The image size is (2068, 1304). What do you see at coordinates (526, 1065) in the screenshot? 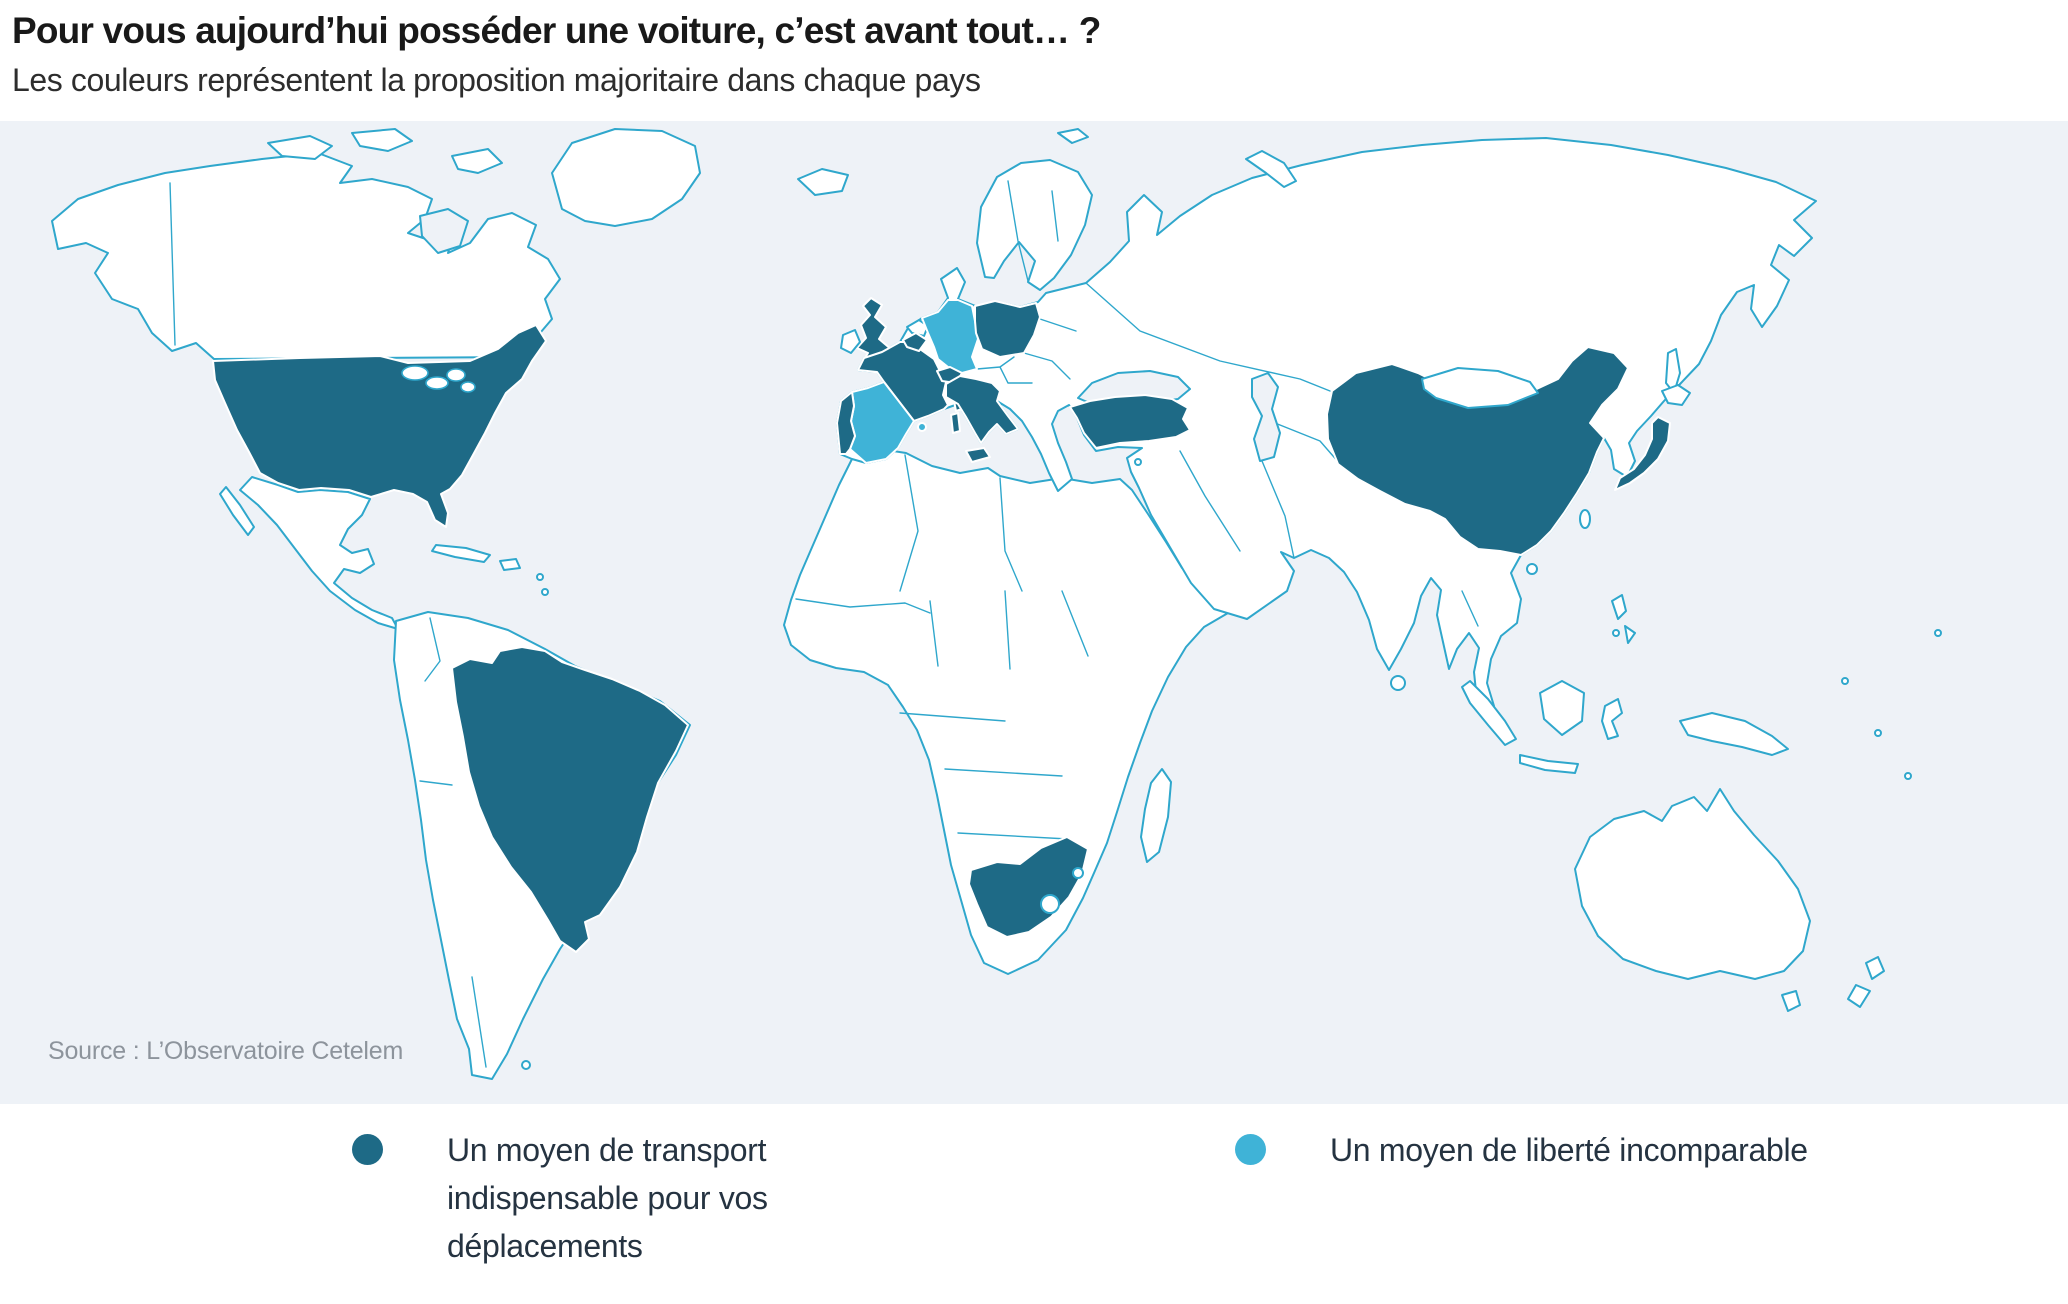
I see `landmass-falklands` at bounding box center [526, 1065].